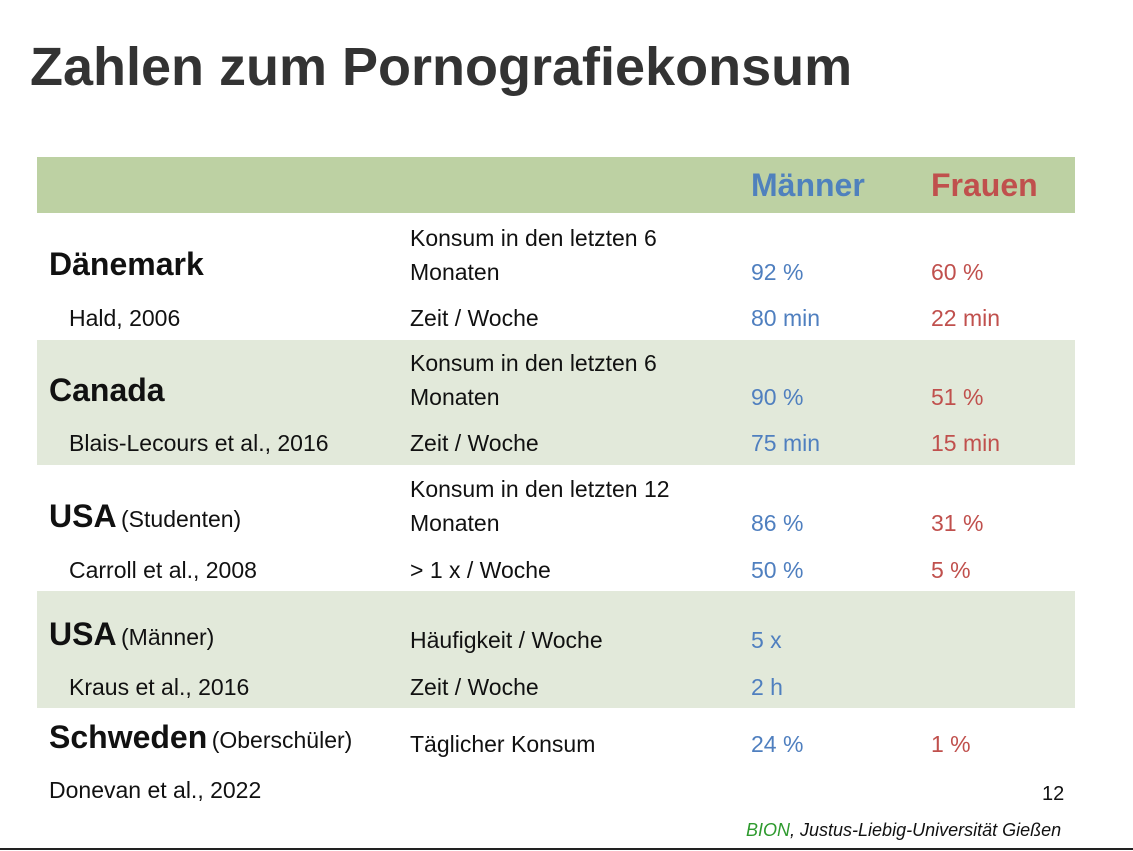 The height and width of the screenshot is (851, 1133). Describe the element at coordinates (1053, 794) in the screenshot. I see `page-number: 12` at that location.